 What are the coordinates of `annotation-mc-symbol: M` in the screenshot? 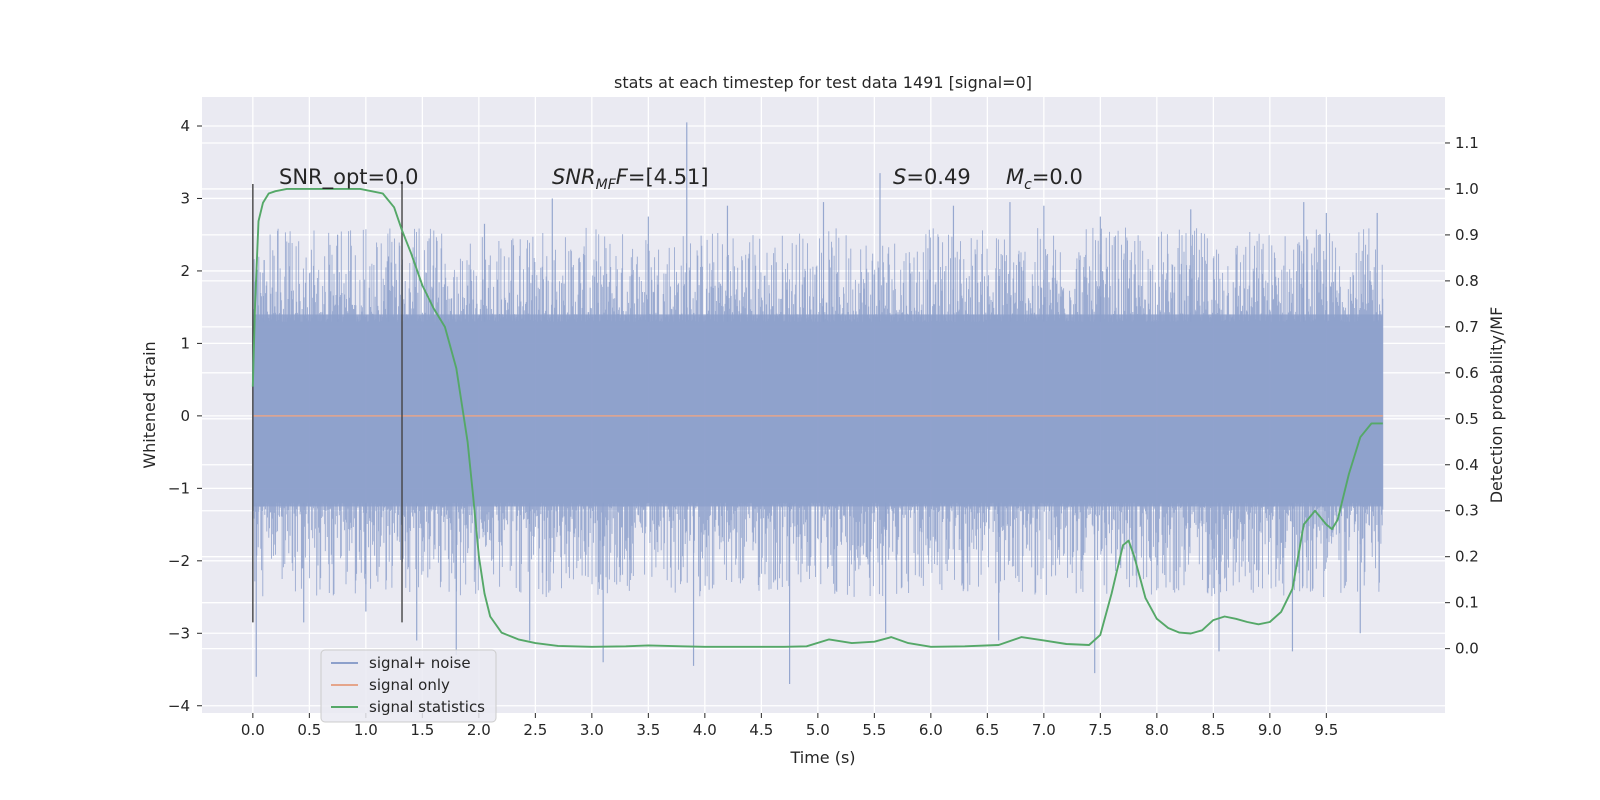 It's located at (1015, 177).